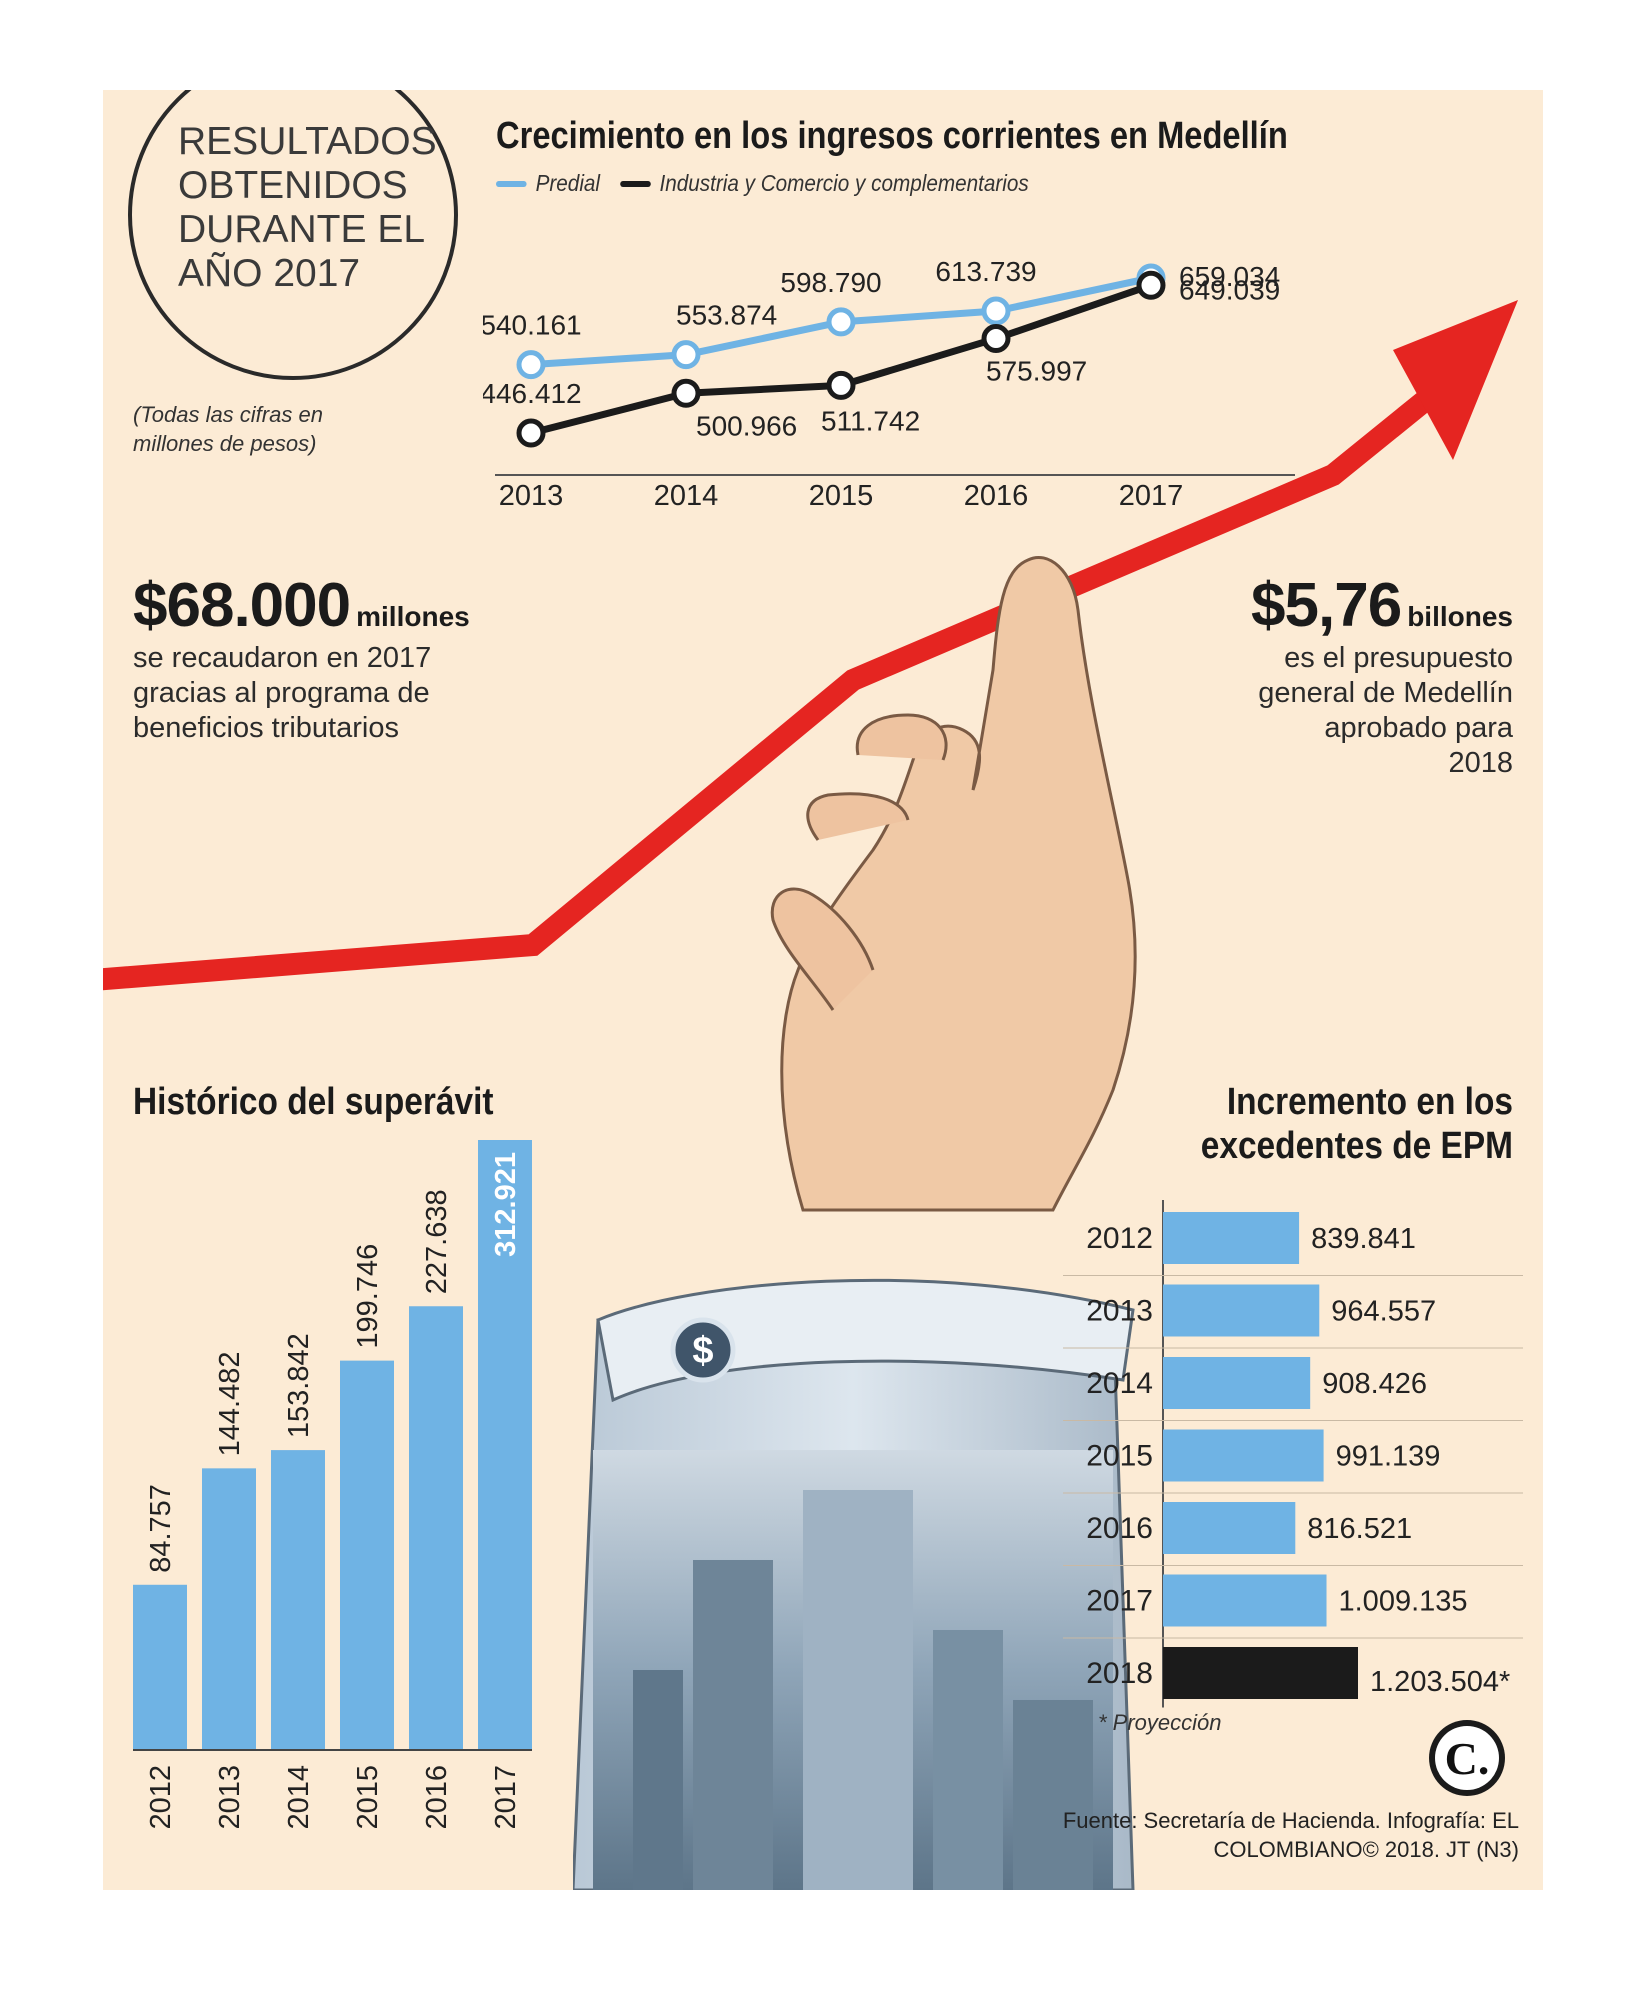 This screenshot has height=2000, width=1625. What do you see at coordinates (299, 1385) in the screenshot?
I see `bar-value-label: 153.842` at bounding box center [299, 1385].